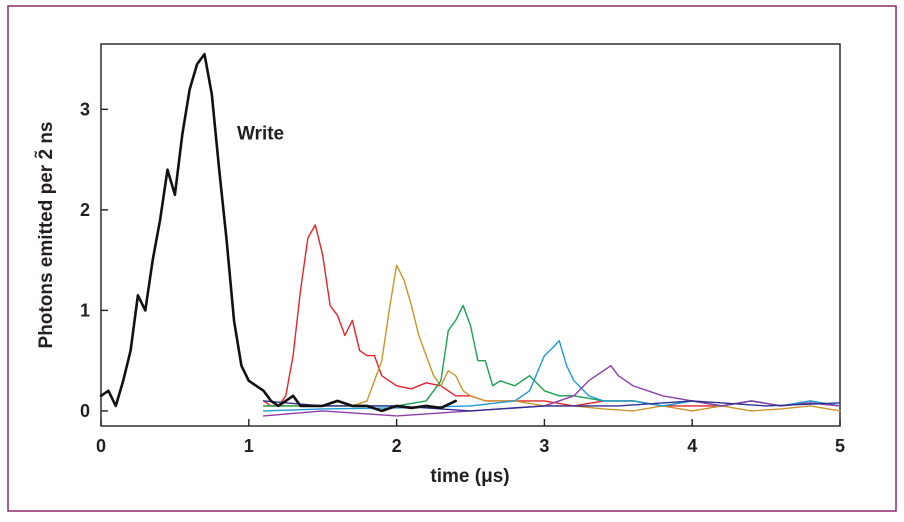 The height and width of the screenshot is (522, 904). I want to click on y-tick-label: 1, so click(85, 310).